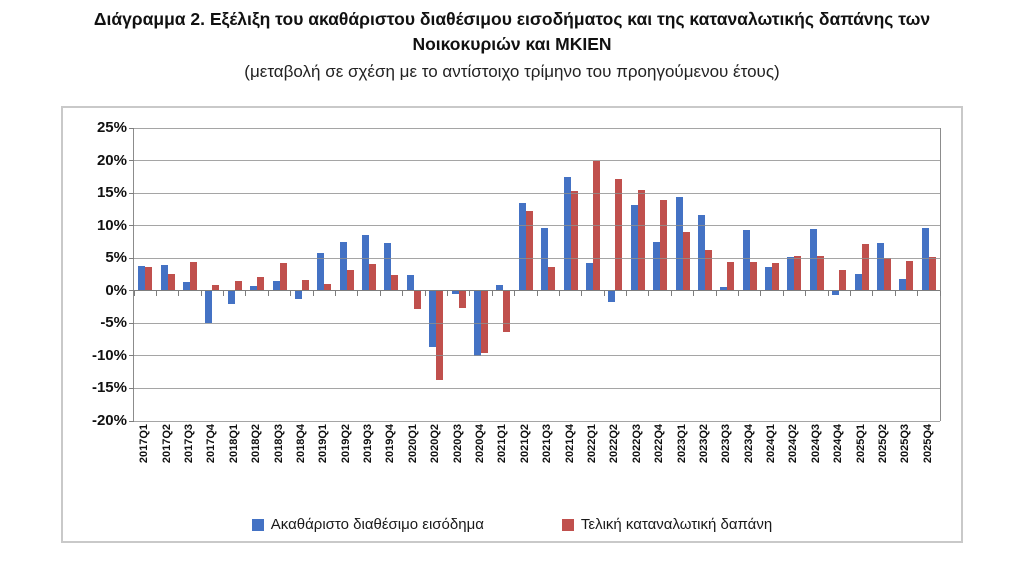 This screenshot has width=1024, height=563. Describe the element at coordinates (109, 355) in the screenshot. I see `y-tick-label: -10%` at that location.